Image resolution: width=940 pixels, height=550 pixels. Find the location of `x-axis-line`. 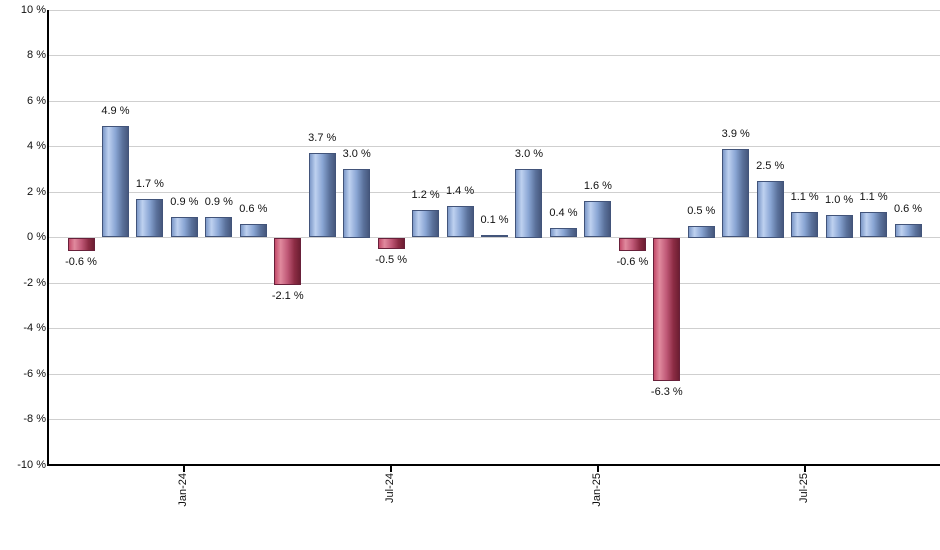

x-axis-line is located at coordinates (493, 465).